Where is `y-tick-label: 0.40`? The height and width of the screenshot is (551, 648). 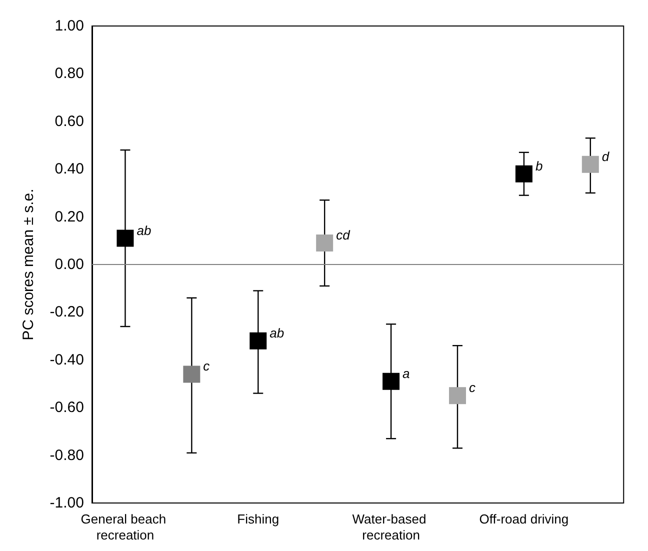
y-tick-label: 0.40 is located at coordinates (69, 169).